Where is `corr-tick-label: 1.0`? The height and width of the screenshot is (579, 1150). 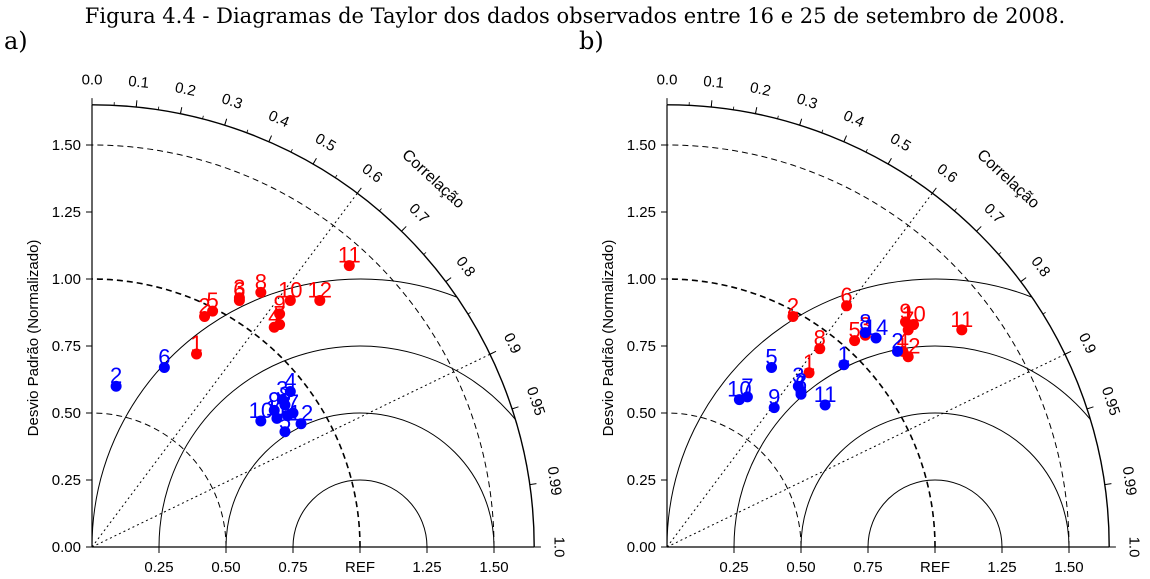
corr-tick-label: 1.0 is located at coordinates (1133, 547).